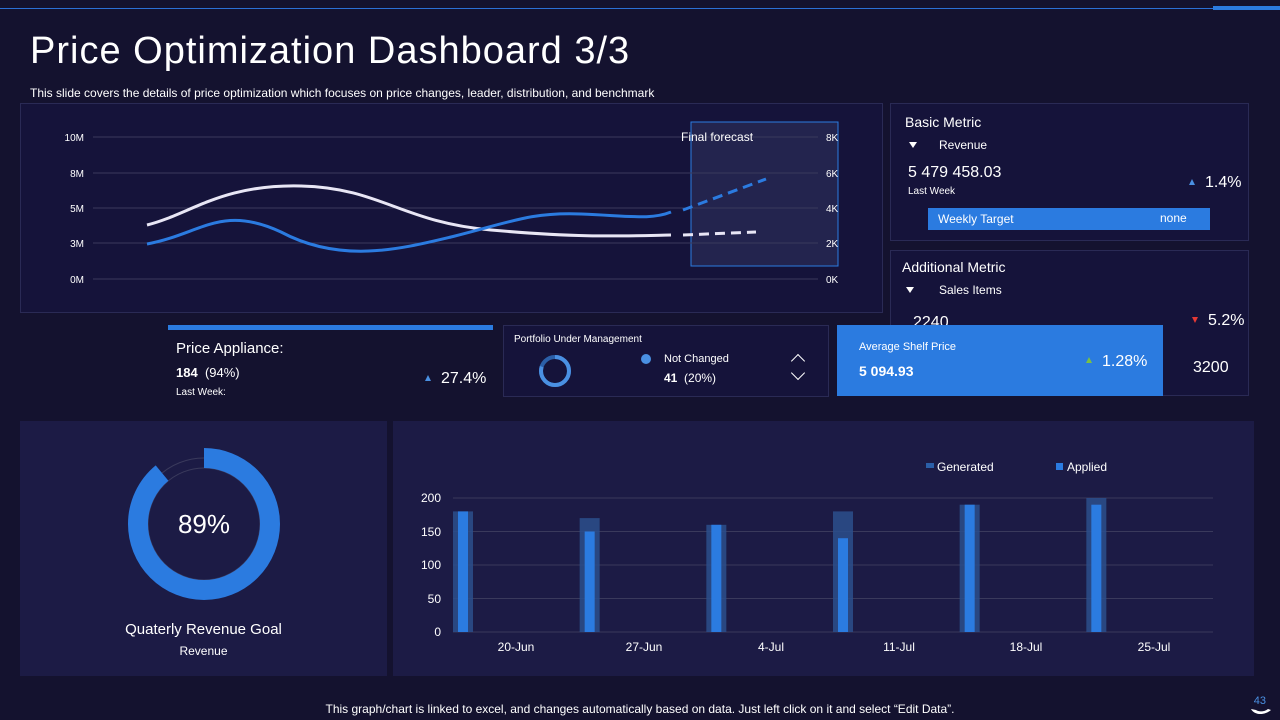 This screenshot has width=1280, height=720. I want to click on bar-applied-4-Jul, so click(716, 578).